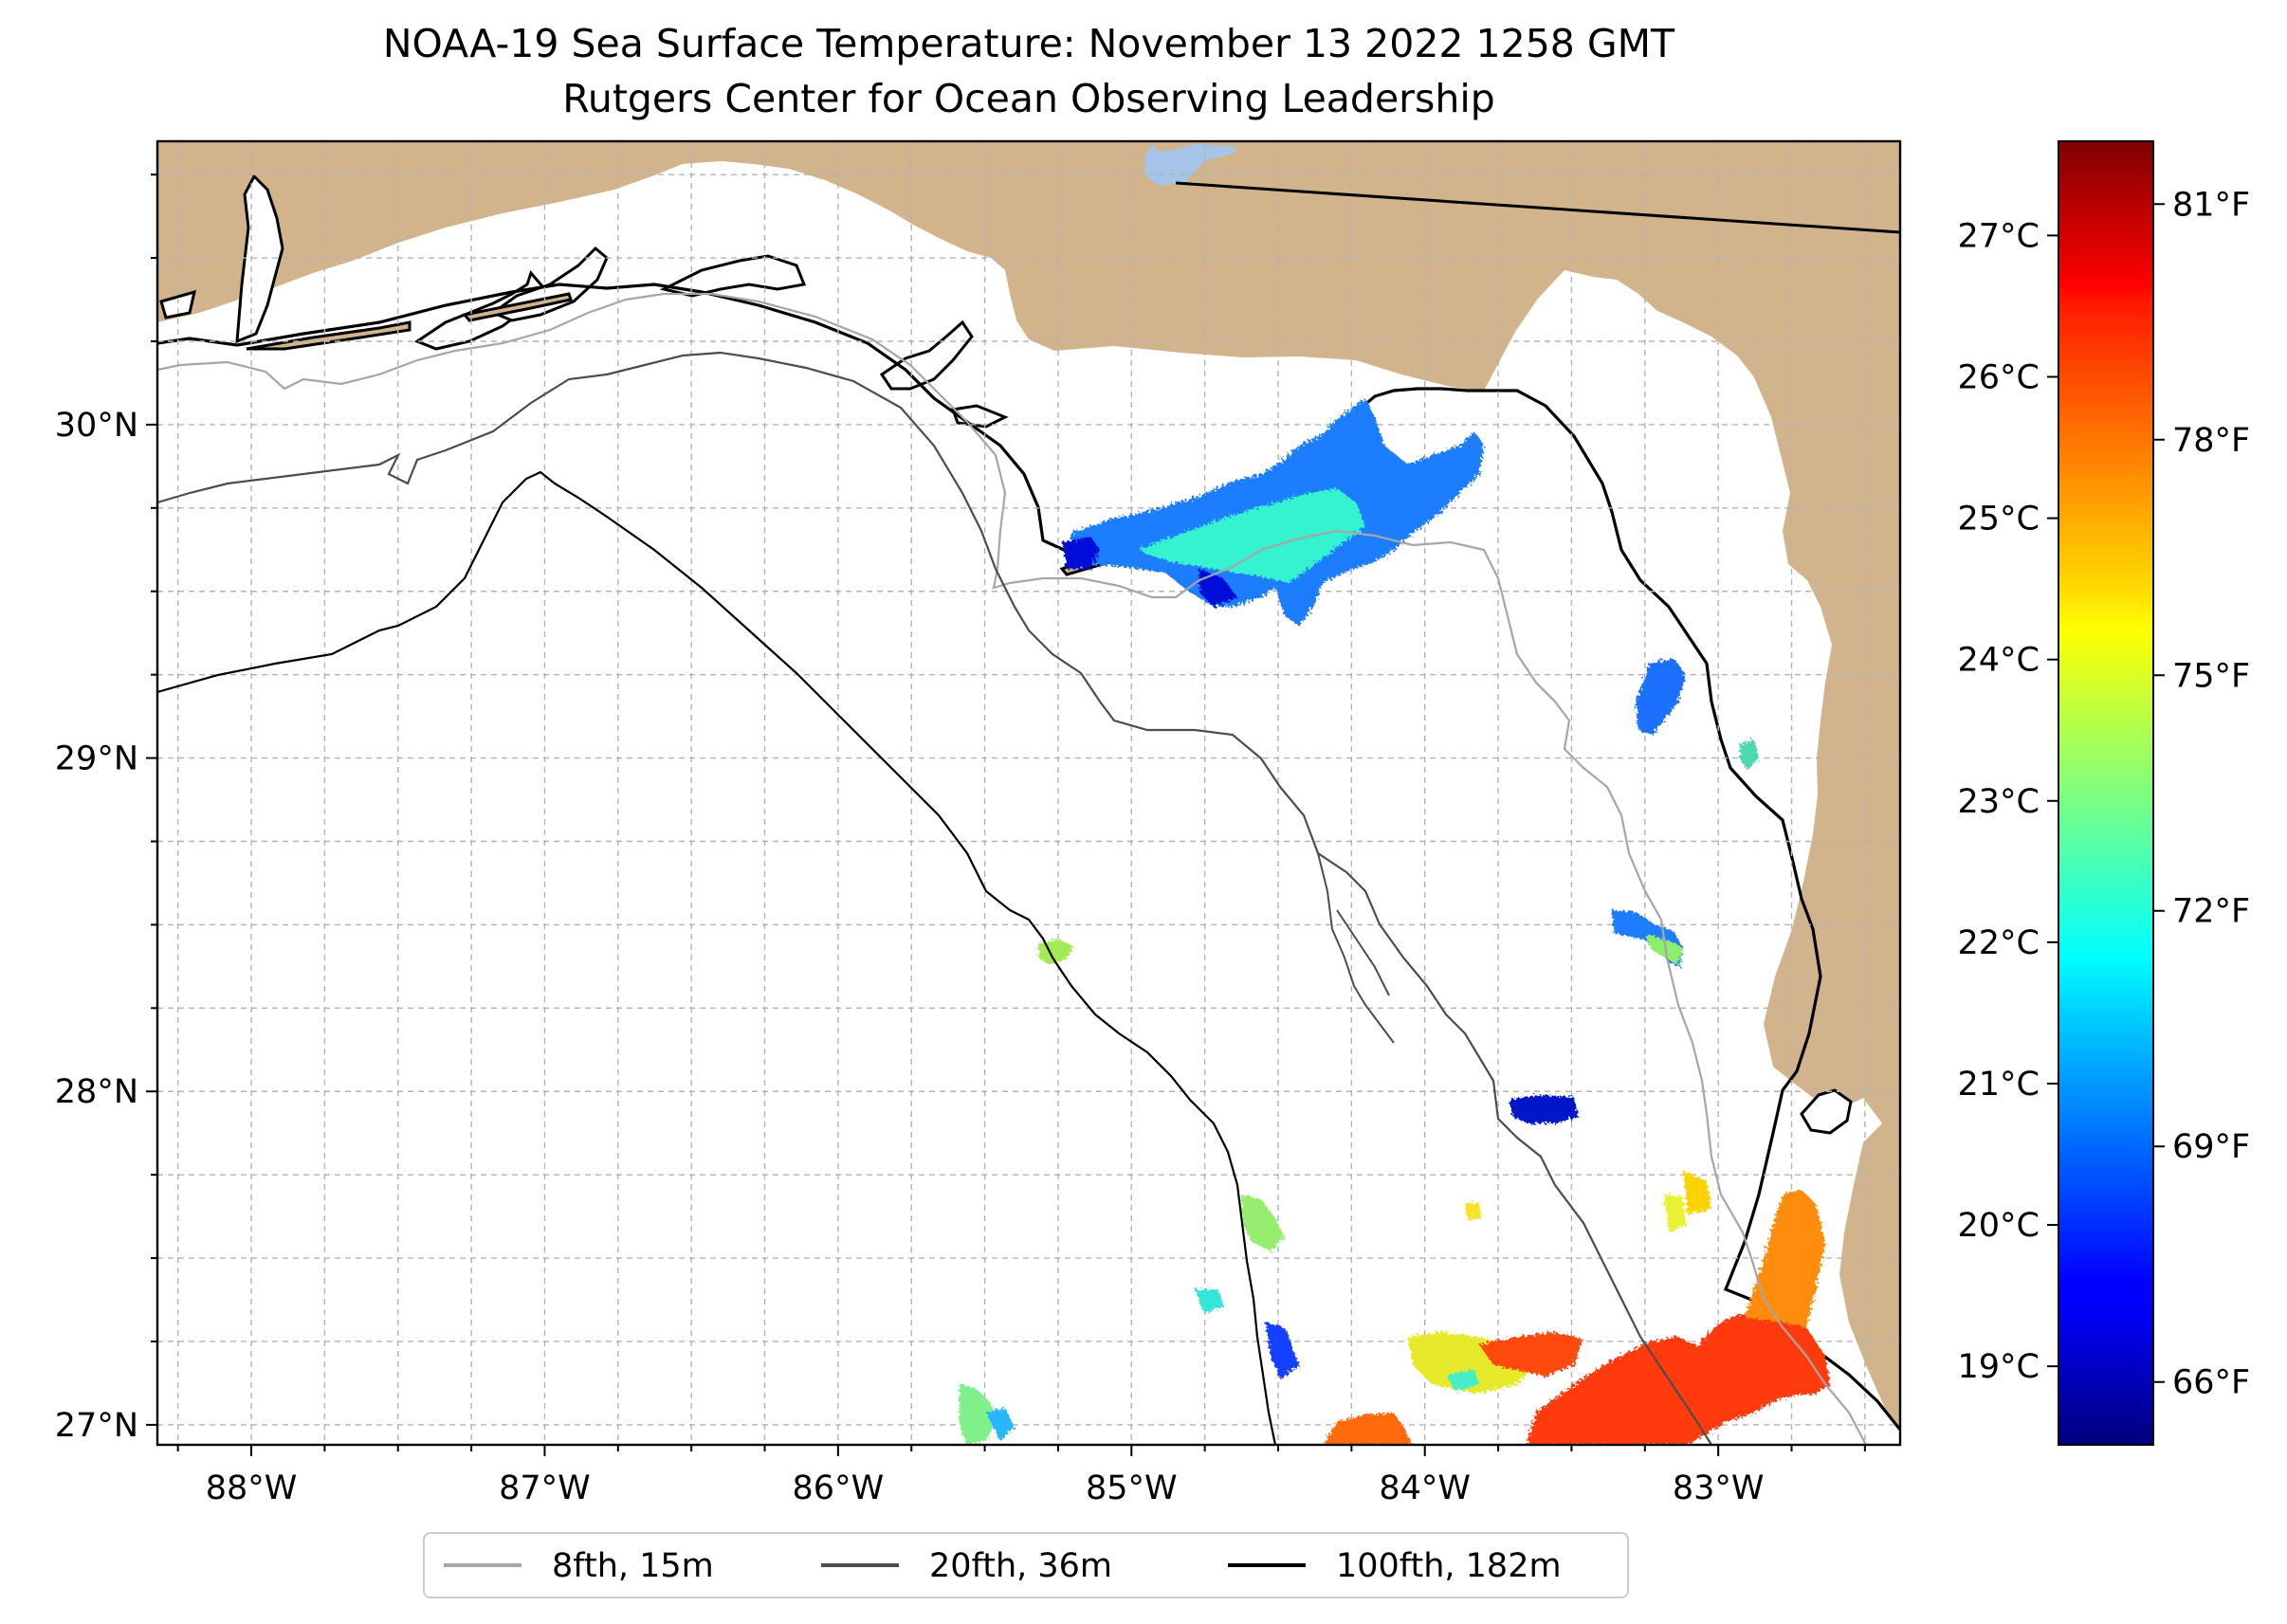 The width and height of the screenshot is (2287, 1624). Describe the element at coordinates (96, 1092) in the screenshot. I see `lat-tick-label: 28°N` at that location.